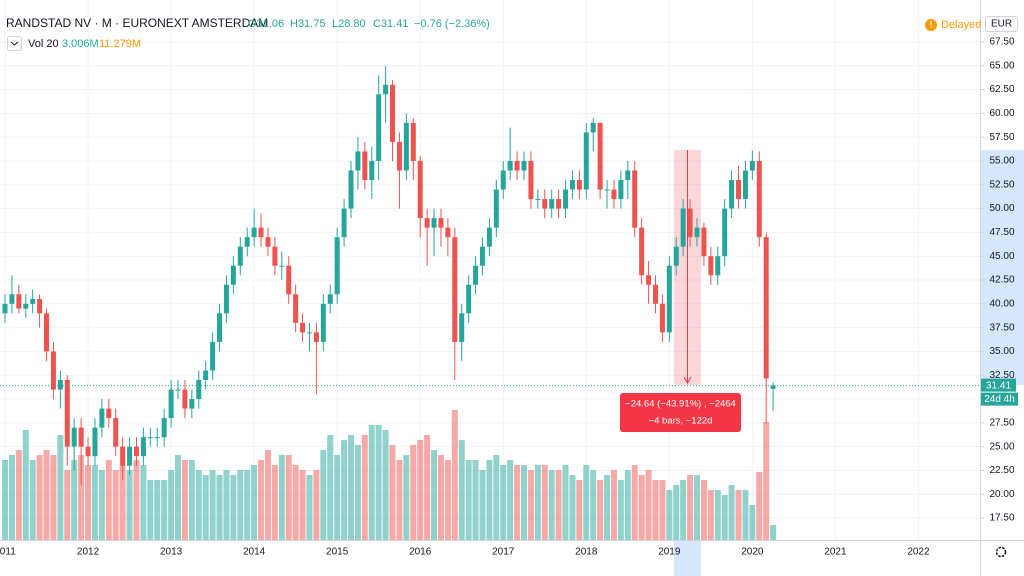  I want to click on collapse-button, so click(14, 43).